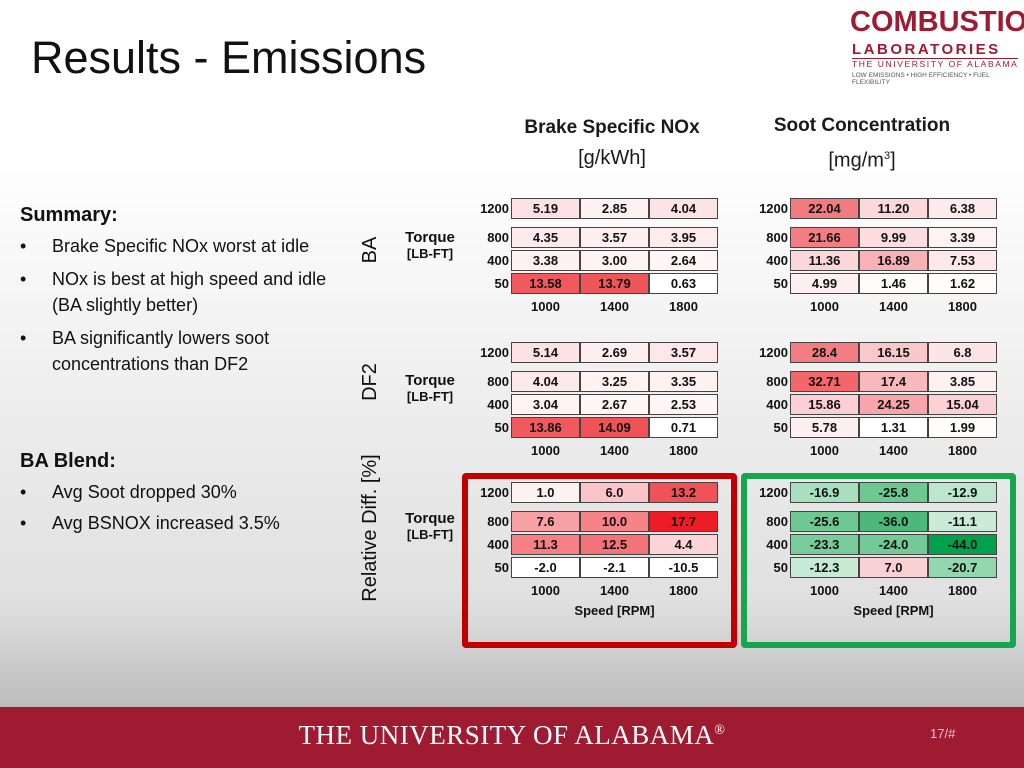  I want to click on row-label-df2: DF2, so click(370, 382).